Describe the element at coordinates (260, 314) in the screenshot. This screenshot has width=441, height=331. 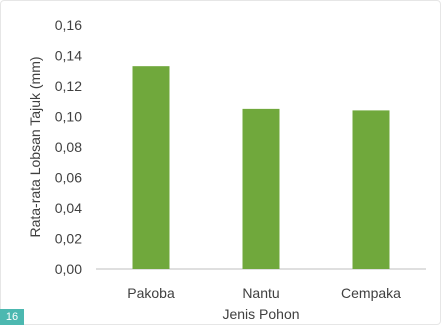
I see `x-axis-label: Jenis Pohon` at that location.